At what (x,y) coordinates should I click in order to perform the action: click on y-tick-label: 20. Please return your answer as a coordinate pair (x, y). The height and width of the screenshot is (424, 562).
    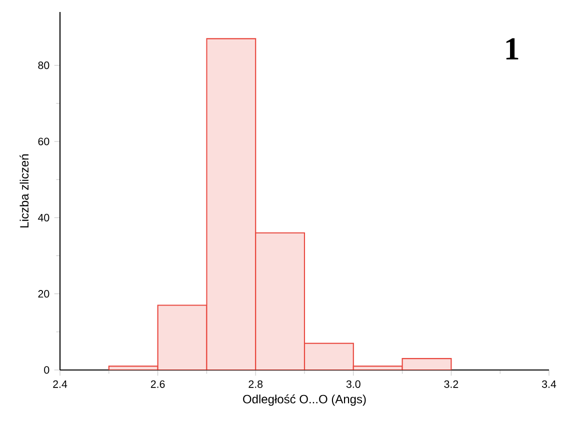
    Looking at the image, I should click on (44, 294).